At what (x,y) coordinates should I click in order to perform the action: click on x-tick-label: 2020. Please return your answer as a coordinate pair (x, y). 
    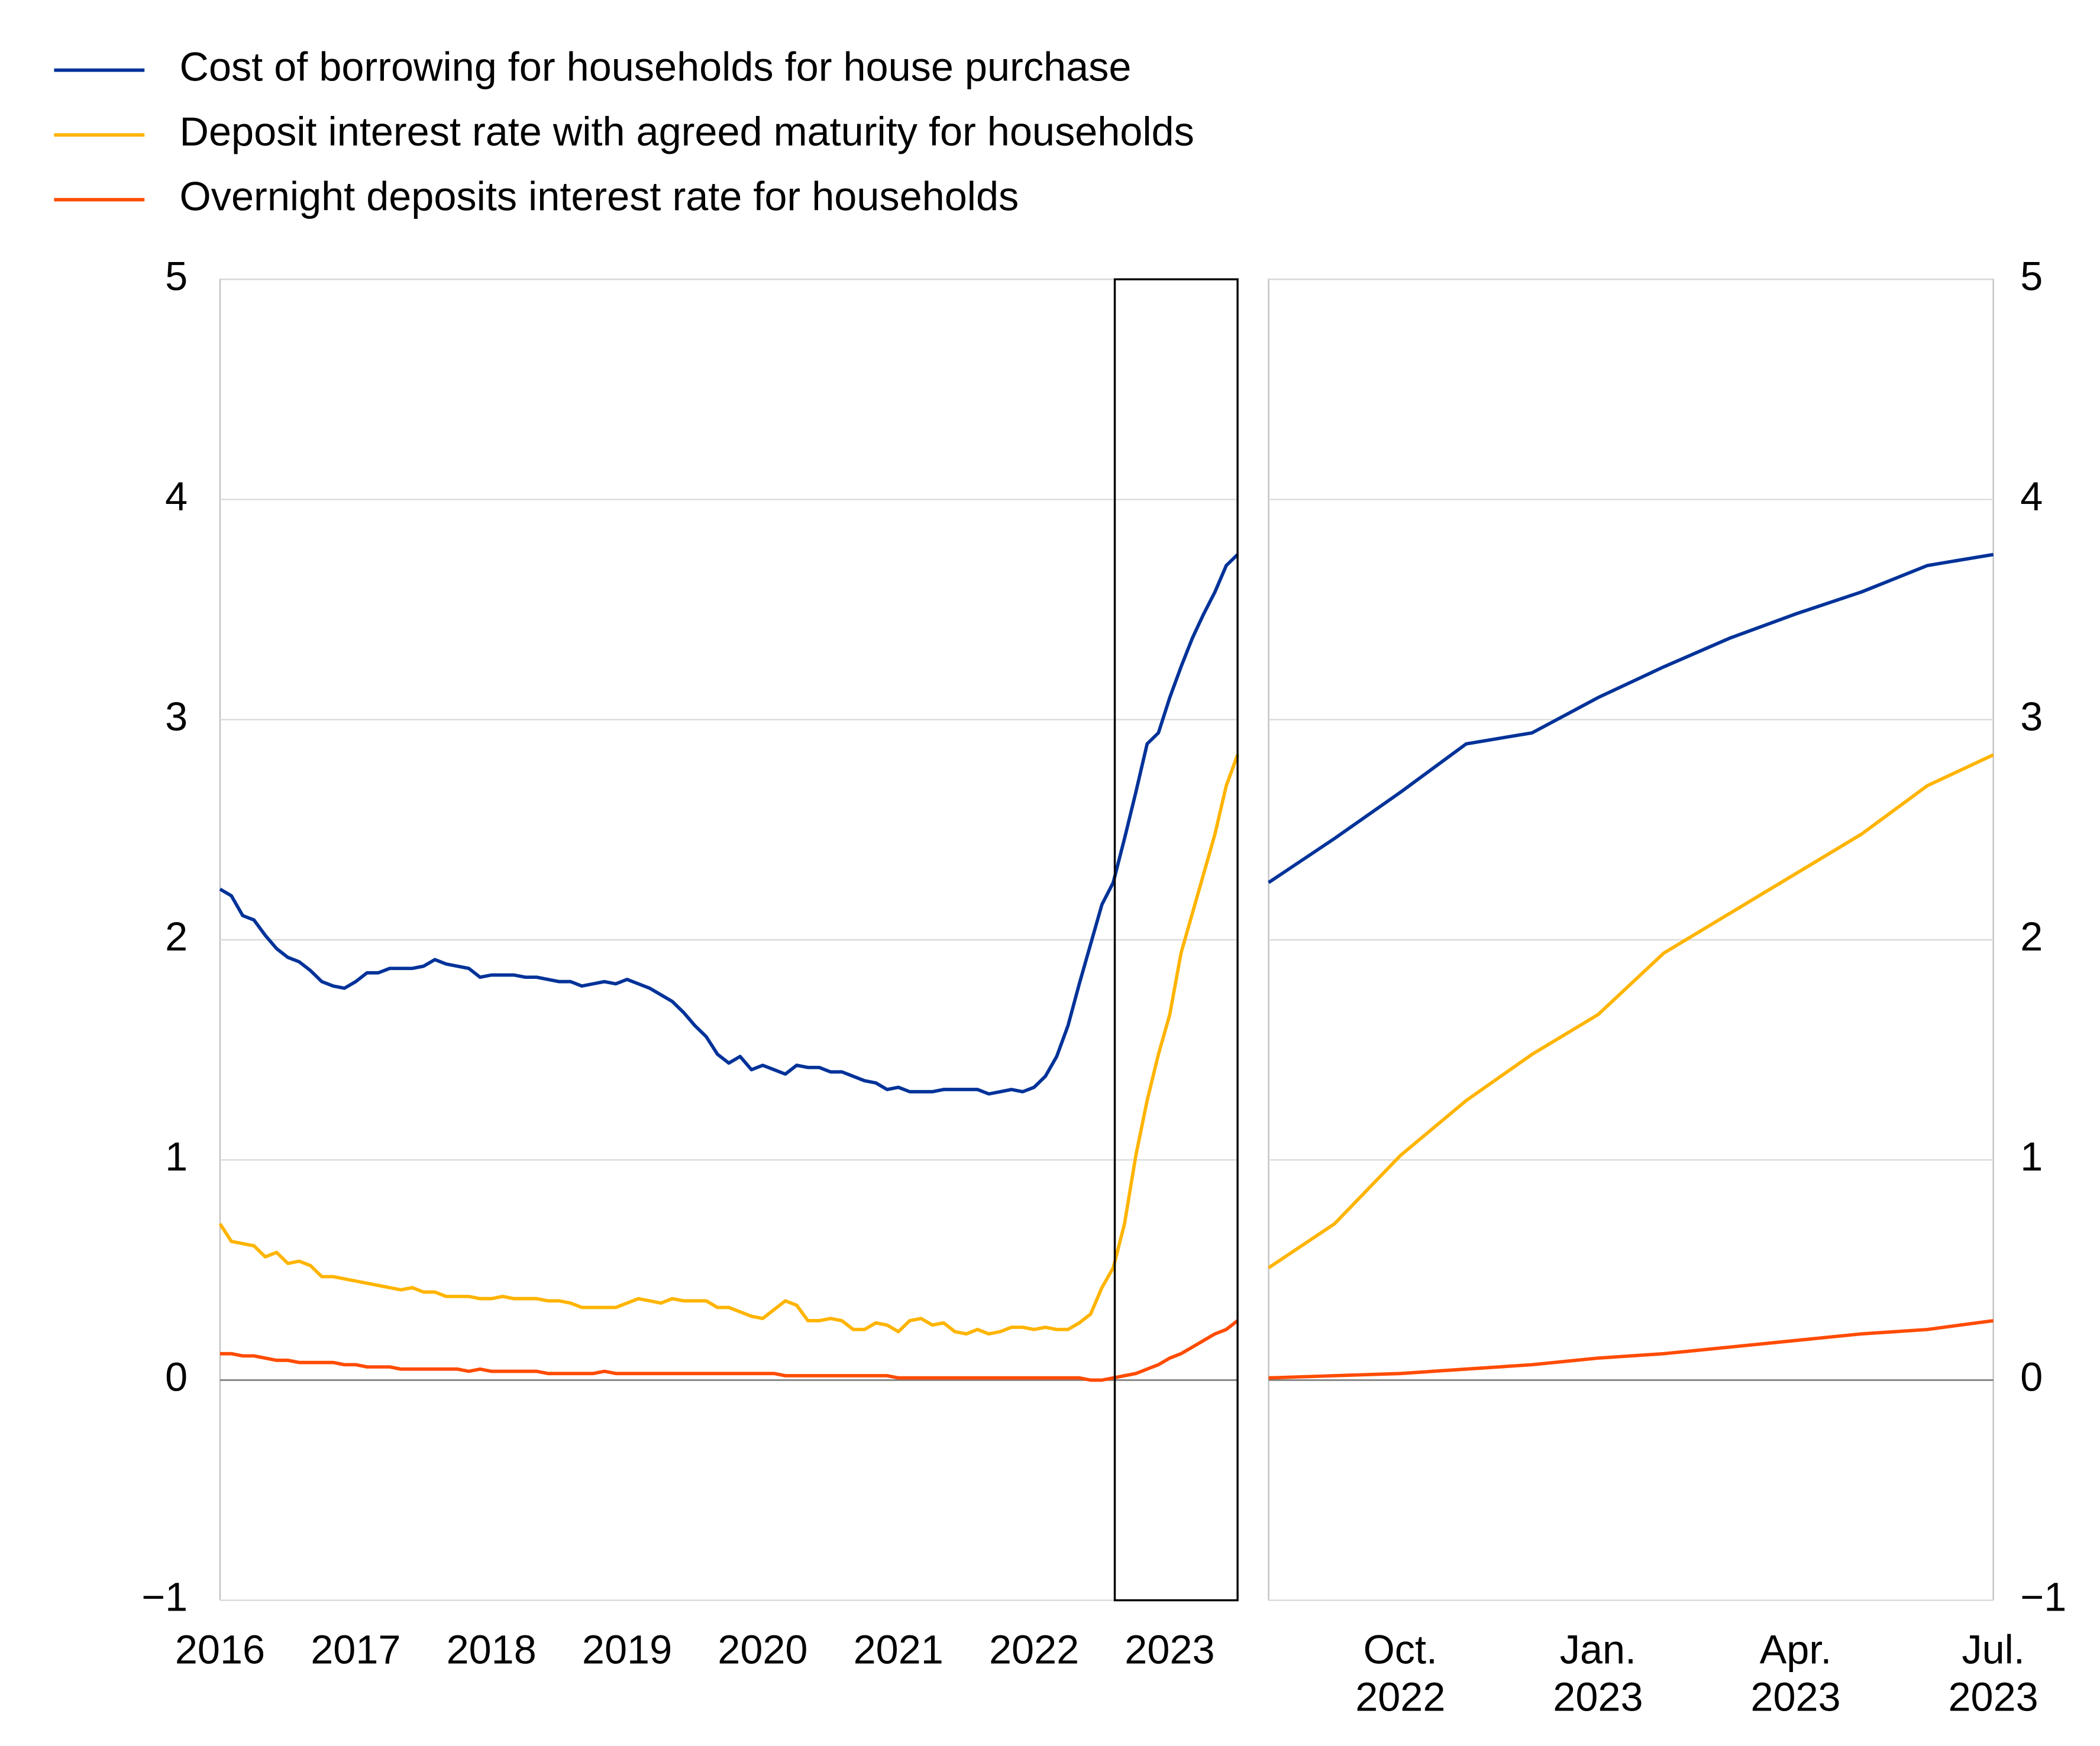
    Looking at the image, I should click on (762, 1650).